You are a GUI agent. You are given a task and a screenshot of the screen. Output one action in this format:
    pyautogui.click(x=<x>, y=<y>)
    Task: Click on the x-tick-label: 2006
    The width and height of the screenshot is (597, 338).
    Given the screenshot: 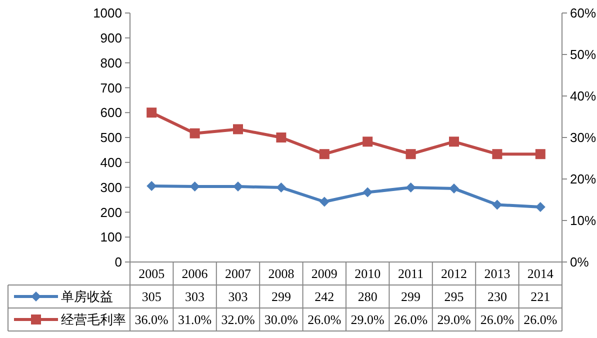 What is the action you would take?
    pyautogui.click(x=195, y=274)
    